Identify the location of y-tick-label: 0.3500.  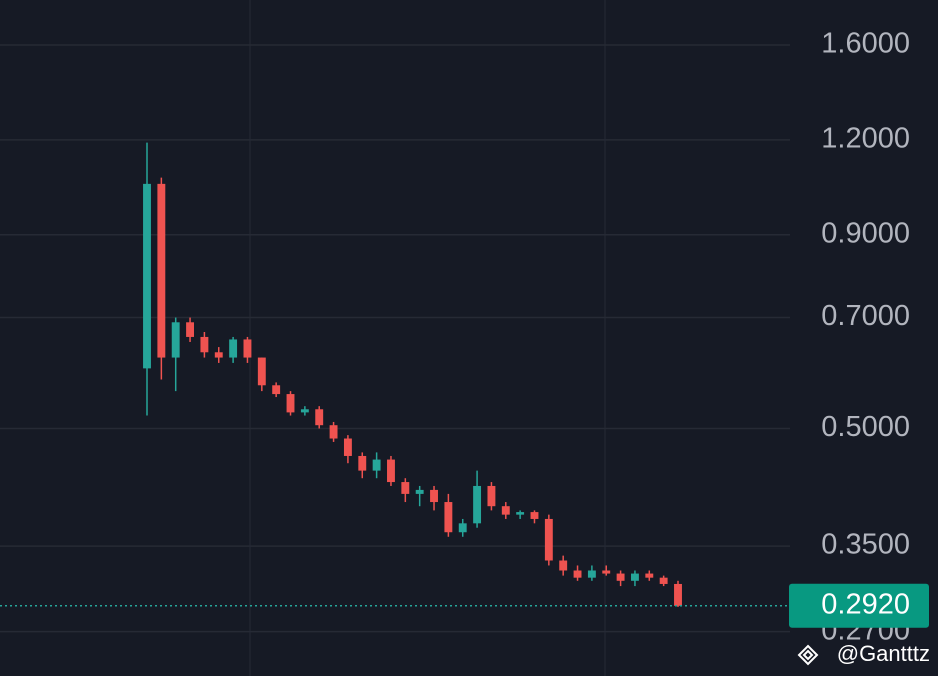
(865, 545).